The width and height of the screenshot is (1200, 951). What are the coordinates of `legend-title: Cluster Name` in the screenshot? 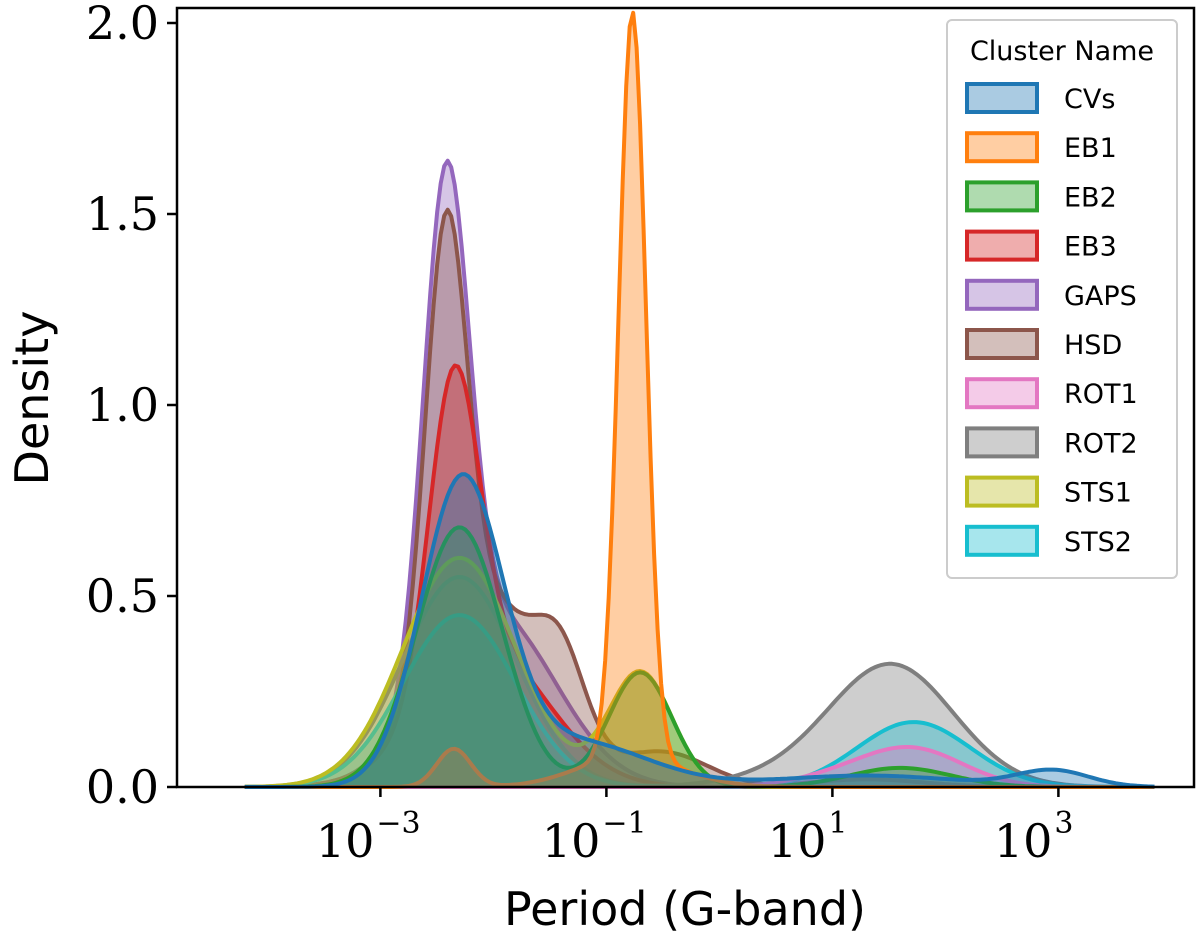 It's located at (1062, 51).